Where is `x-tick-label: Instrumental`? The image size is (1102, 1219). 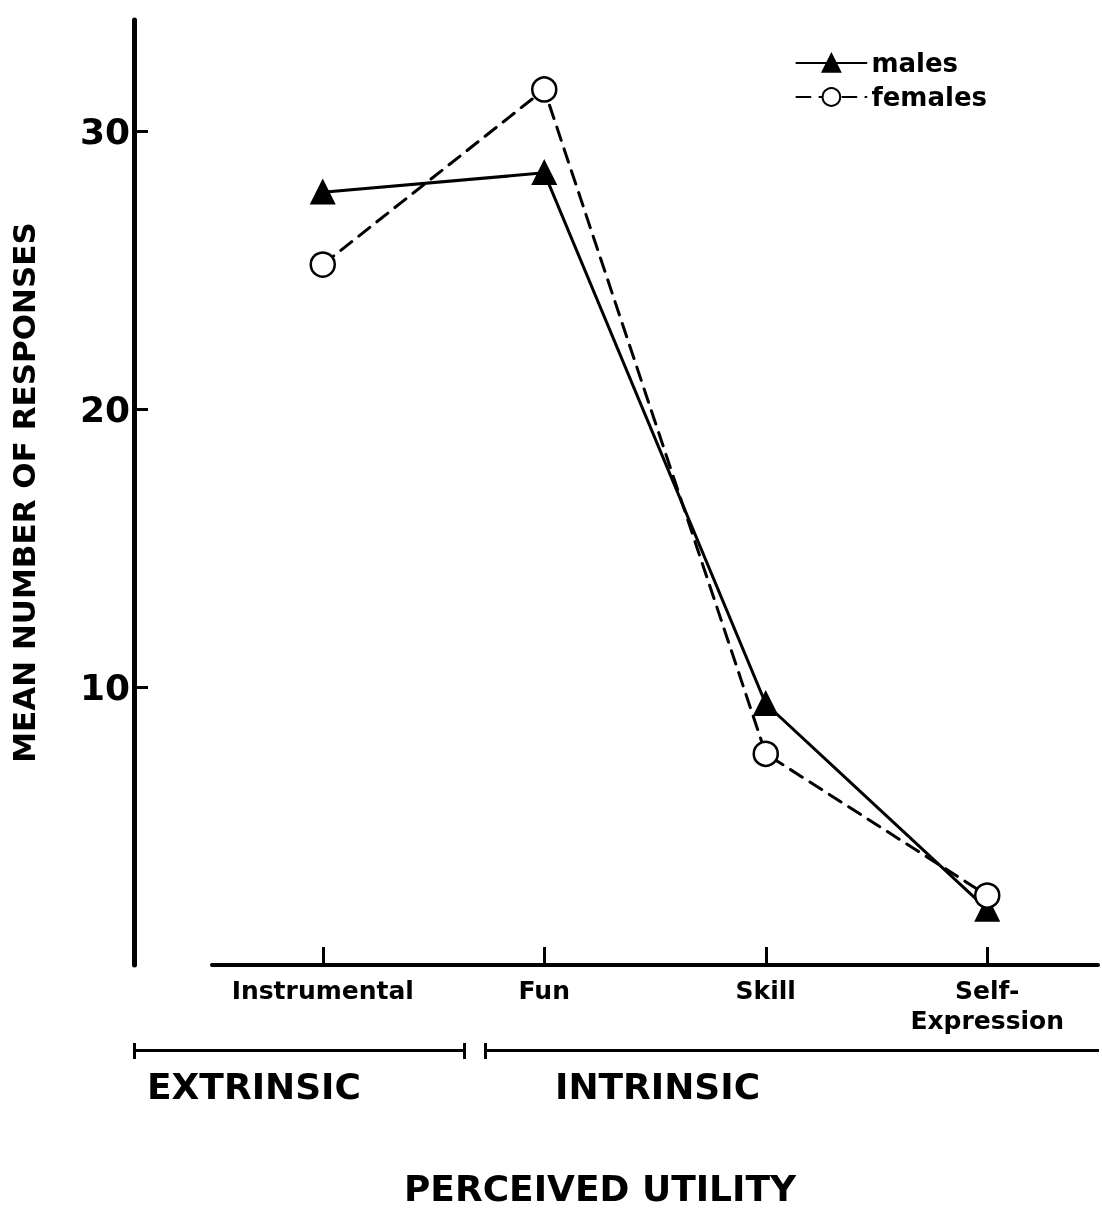 x-tick-label: Instrumental is located at coordinates (322, 990).